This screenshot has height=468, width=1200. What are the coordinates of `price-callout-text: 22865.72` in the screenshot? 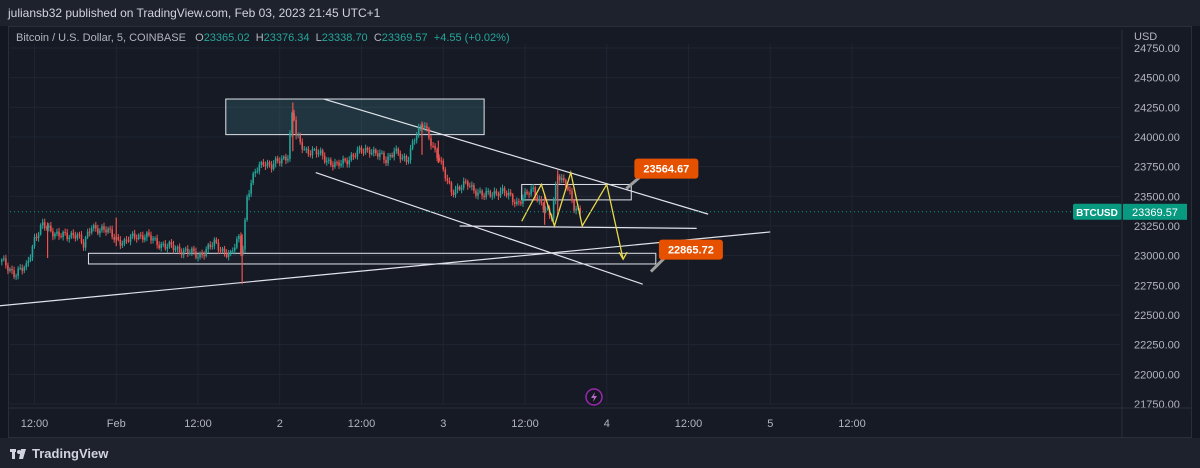 It's located at (691, 251).